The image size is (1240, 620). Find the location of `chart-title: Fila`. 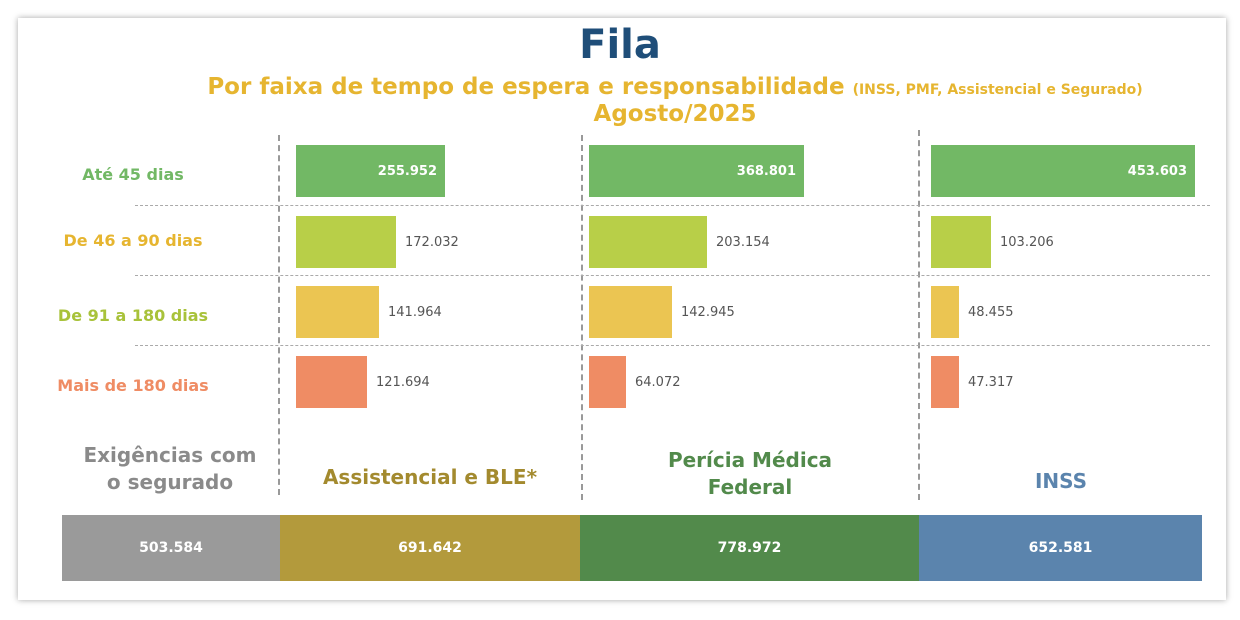

chart-title: Fila is located at coordinates (620, 45).